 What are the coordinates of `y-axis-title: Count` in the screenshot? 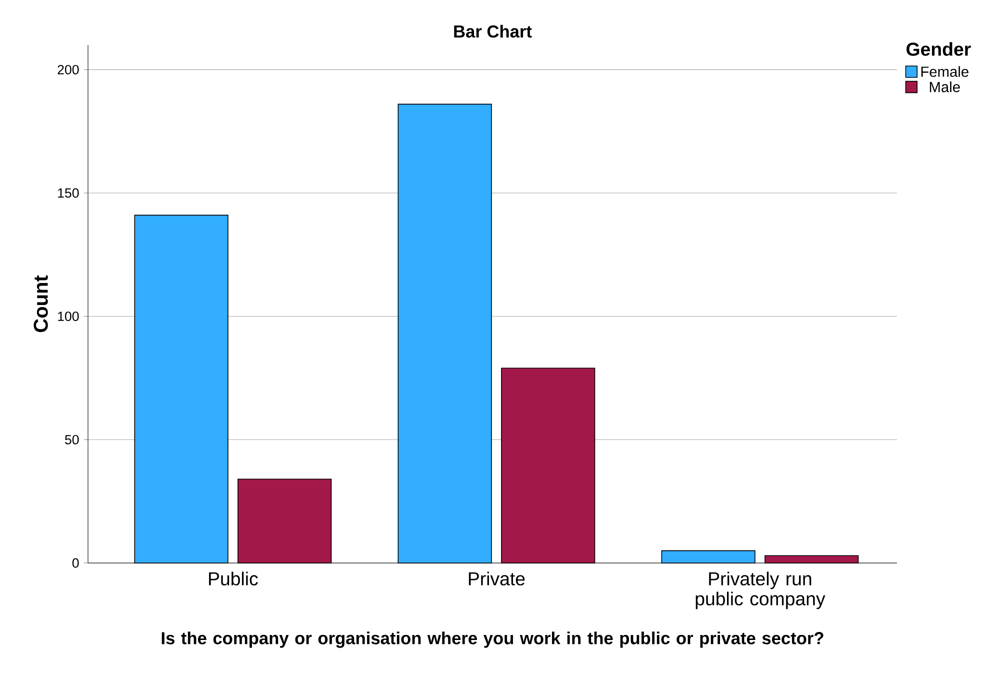 It's located at (41, 303).